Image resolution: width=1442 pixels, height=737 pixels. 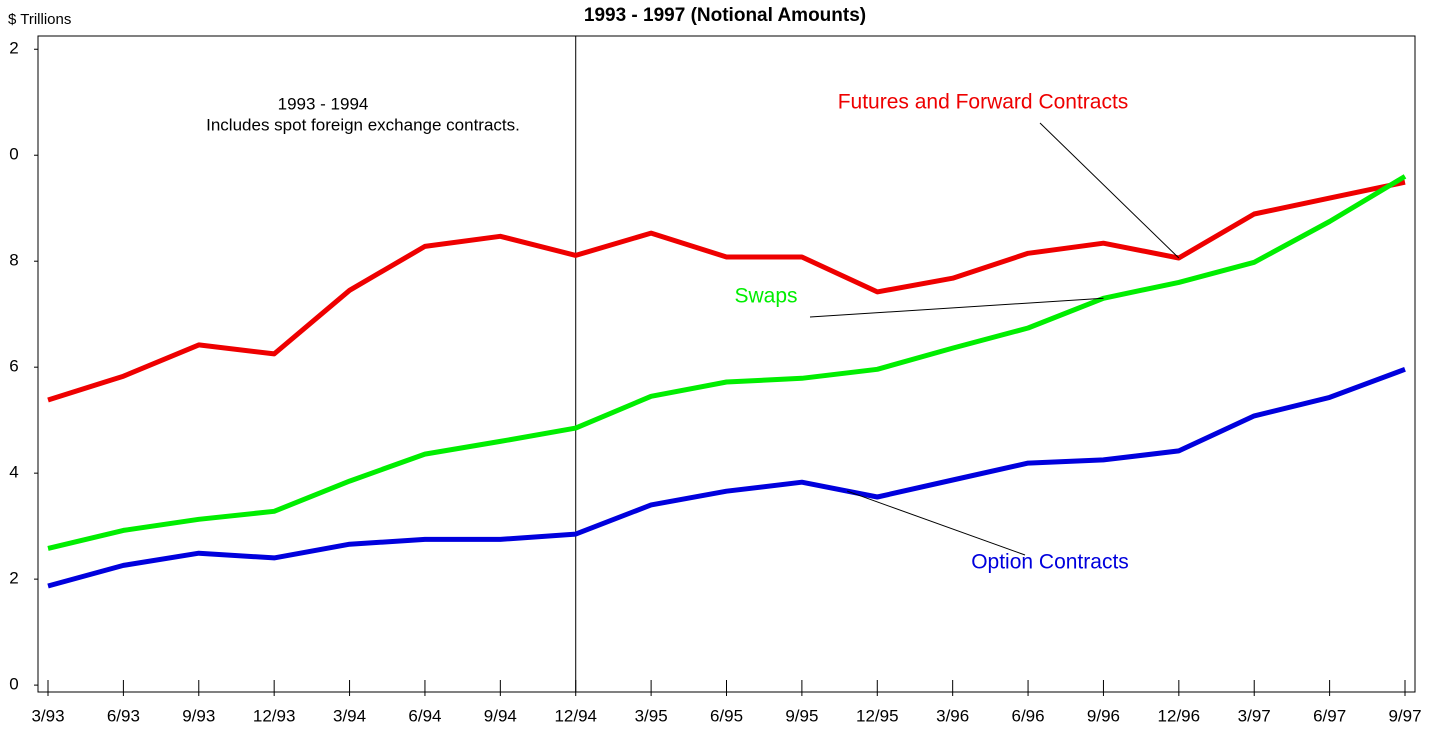 What do you see at coordinates (13, 260) in the screenshot?
I see `y-tick-label: 8` at bounding box center [13, 260].